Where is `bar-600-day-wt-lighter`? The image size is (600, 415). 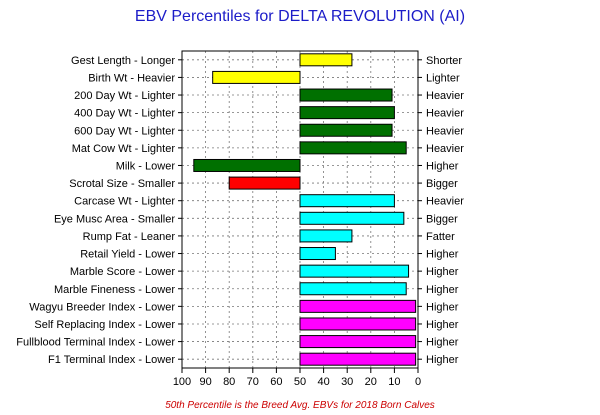 bar-600-day-wt-lighter is located at coordinates (346, 130).